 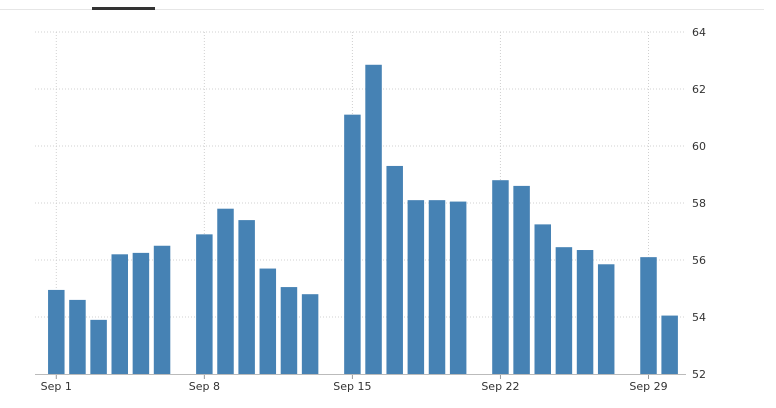 I want to click on x-tick-label: Sep 8, so click(x=204, y=386).